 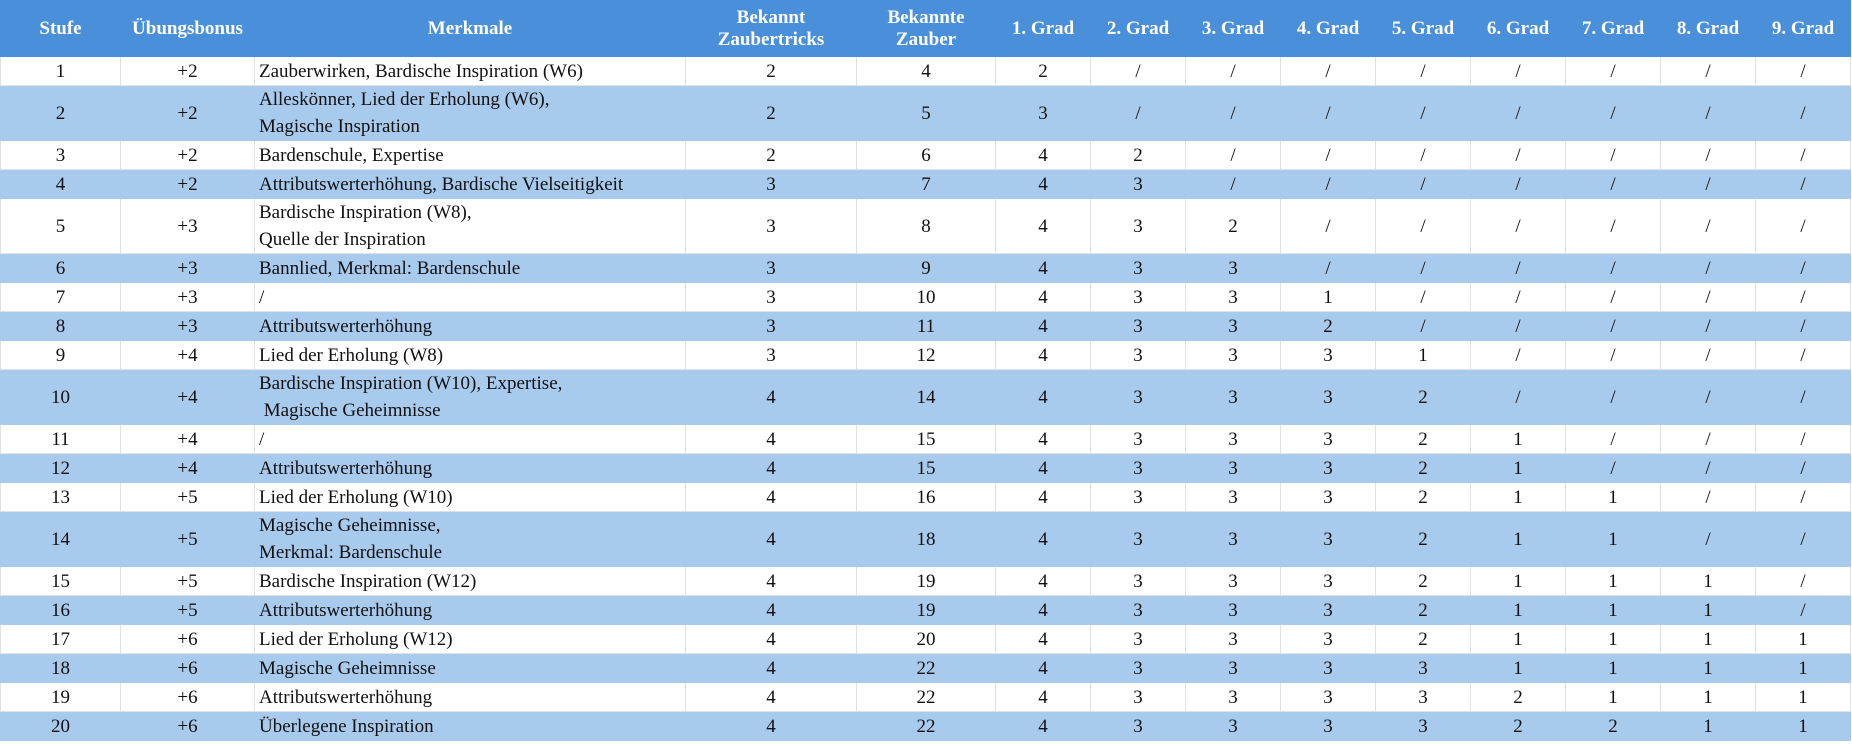 What do you see at coordinates (187, 326) in the screenshot?
I see `cell: +3` at bounding box center [187, 326].